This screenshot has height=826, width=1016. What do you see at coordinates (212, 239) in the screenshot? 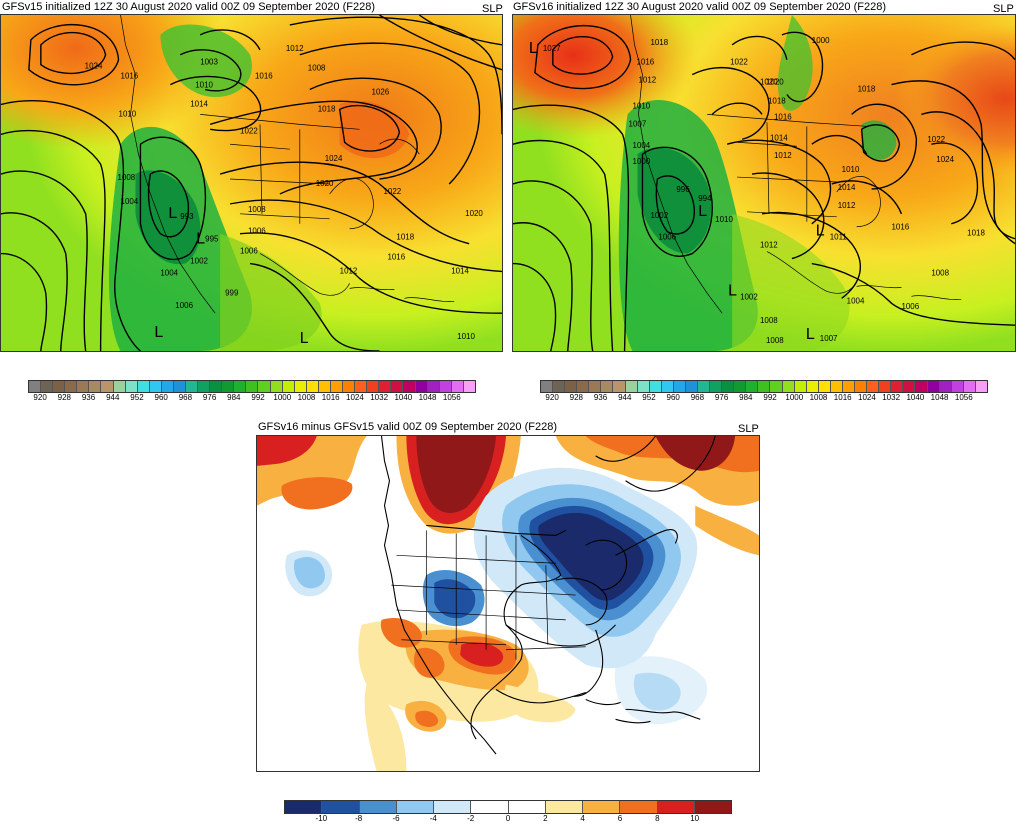
I see `contour-label: 995` at bounding box center [212, 239].